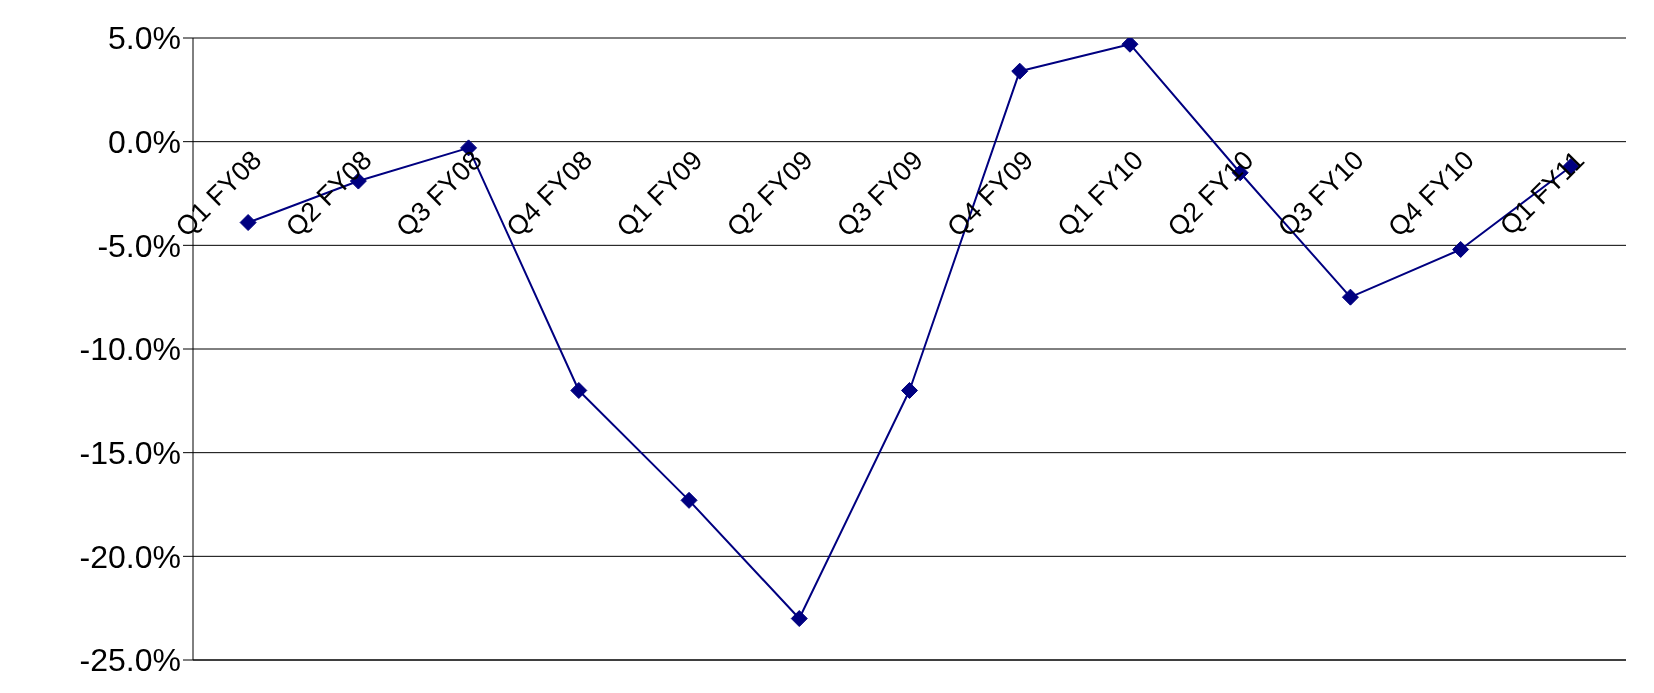 The image size is (1654, 693). What do you see at coordinates (144, 142) in the screenshot?
I see `y-tick-label: 0.0%` at bounding box center [144, 142].